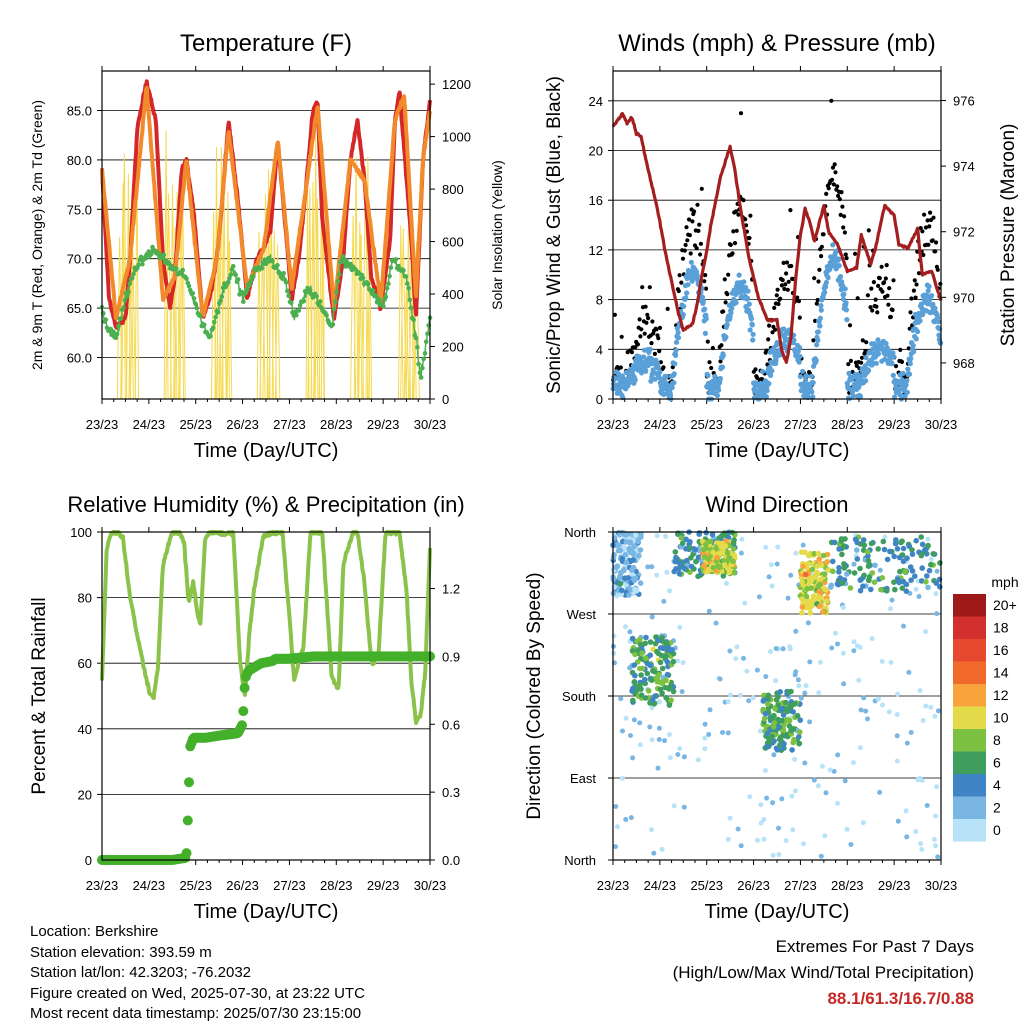 This screenshot has width=1024, height=1025. I want to click on y-right-tick-label-solar: 0, so click(445, 399).